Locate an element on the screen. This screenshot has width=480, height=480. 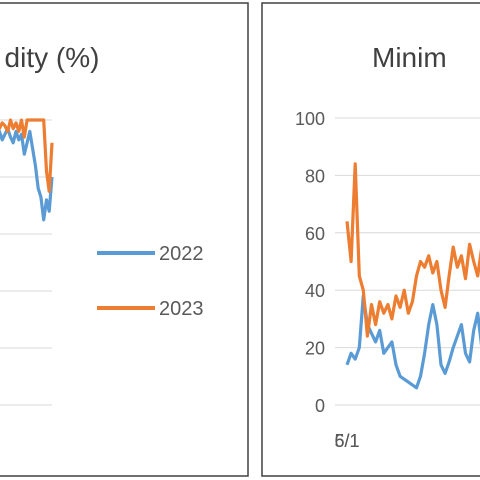
y-tick-label: 80 is located at coordinates (315, 176).